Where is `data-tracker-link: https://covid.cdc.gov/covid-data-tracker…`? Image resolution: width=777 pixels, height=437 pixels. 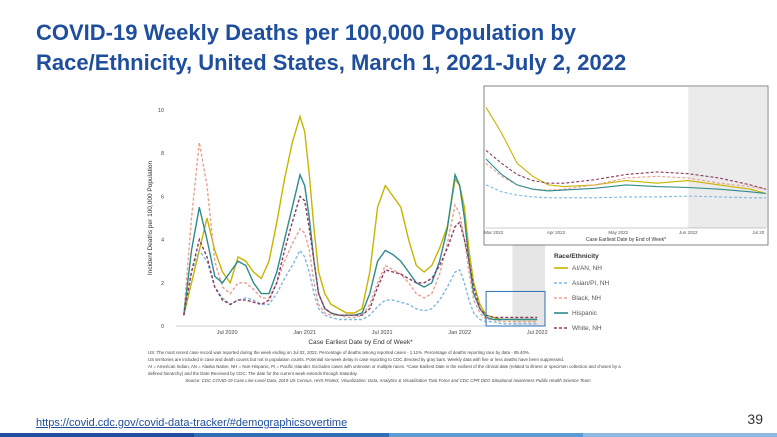 data-tracker-link: https://covid.cdc.gov/covid-data-tracker… is located at coordinates (192, 423).